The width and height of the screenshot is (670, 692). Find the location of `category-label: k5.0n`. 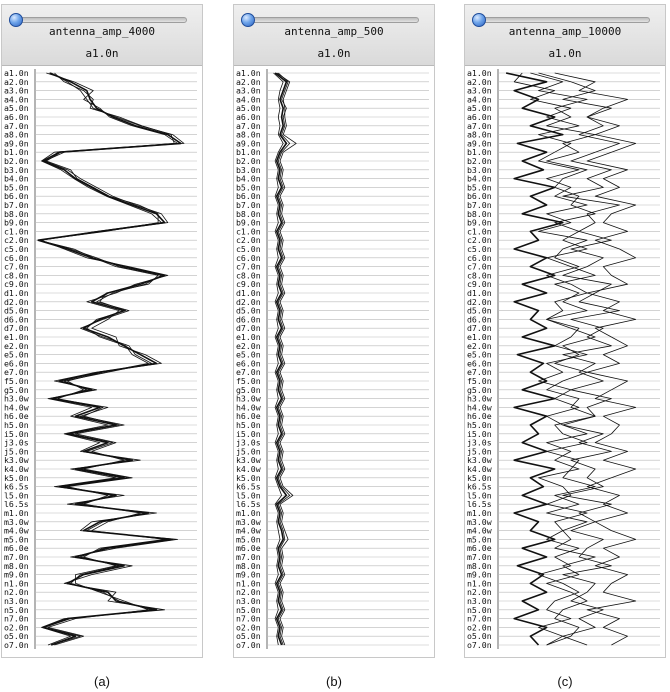

category-label: k5.0n is located at coordinates (16, 478).